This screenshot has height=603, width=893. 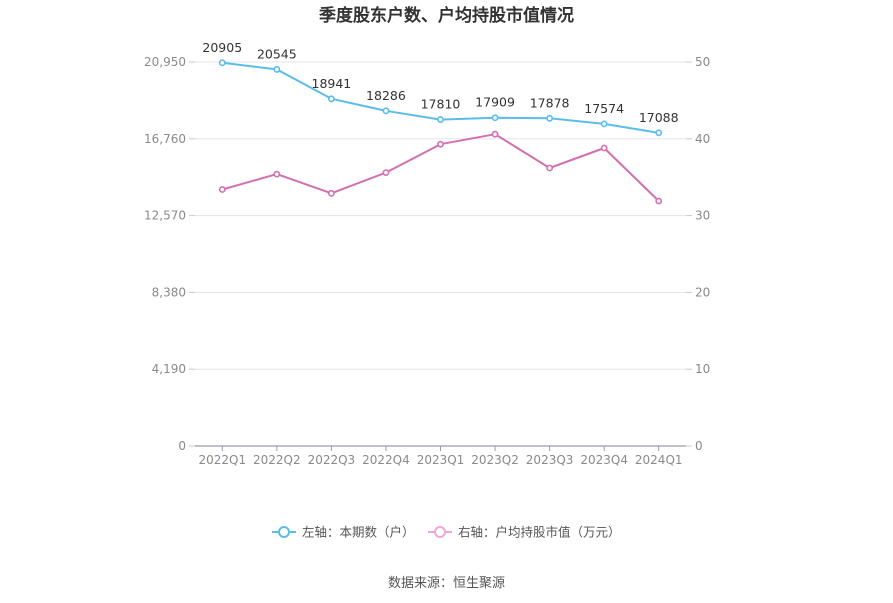 What do you see at coordinates (550, 102) in the screenshot?
I see `data-label: 17878` at bounding box center [550, 102].